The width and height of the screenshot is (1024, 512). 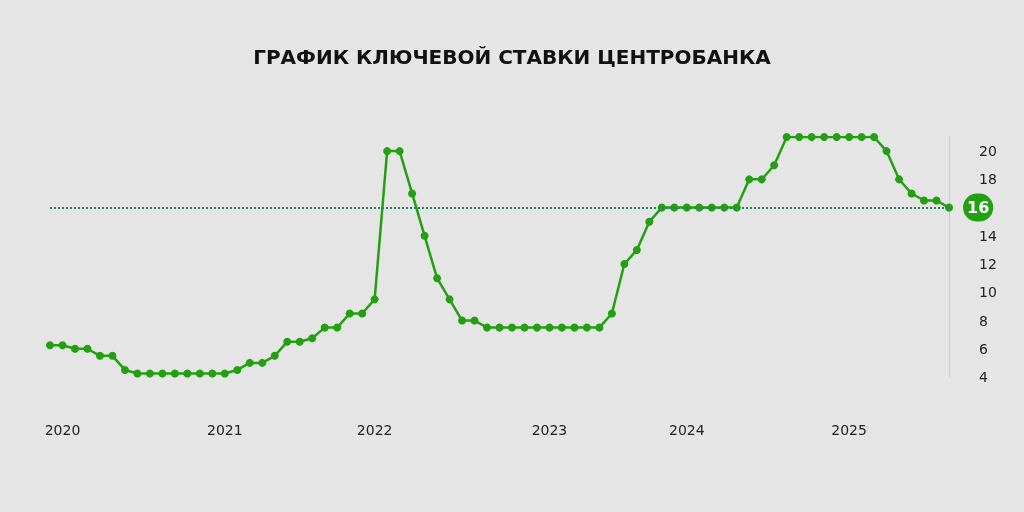 What do you see at coordinates (988, 179) in the screenshot?
I see `y-tick-label: 18` at bounding box center [988, 179].